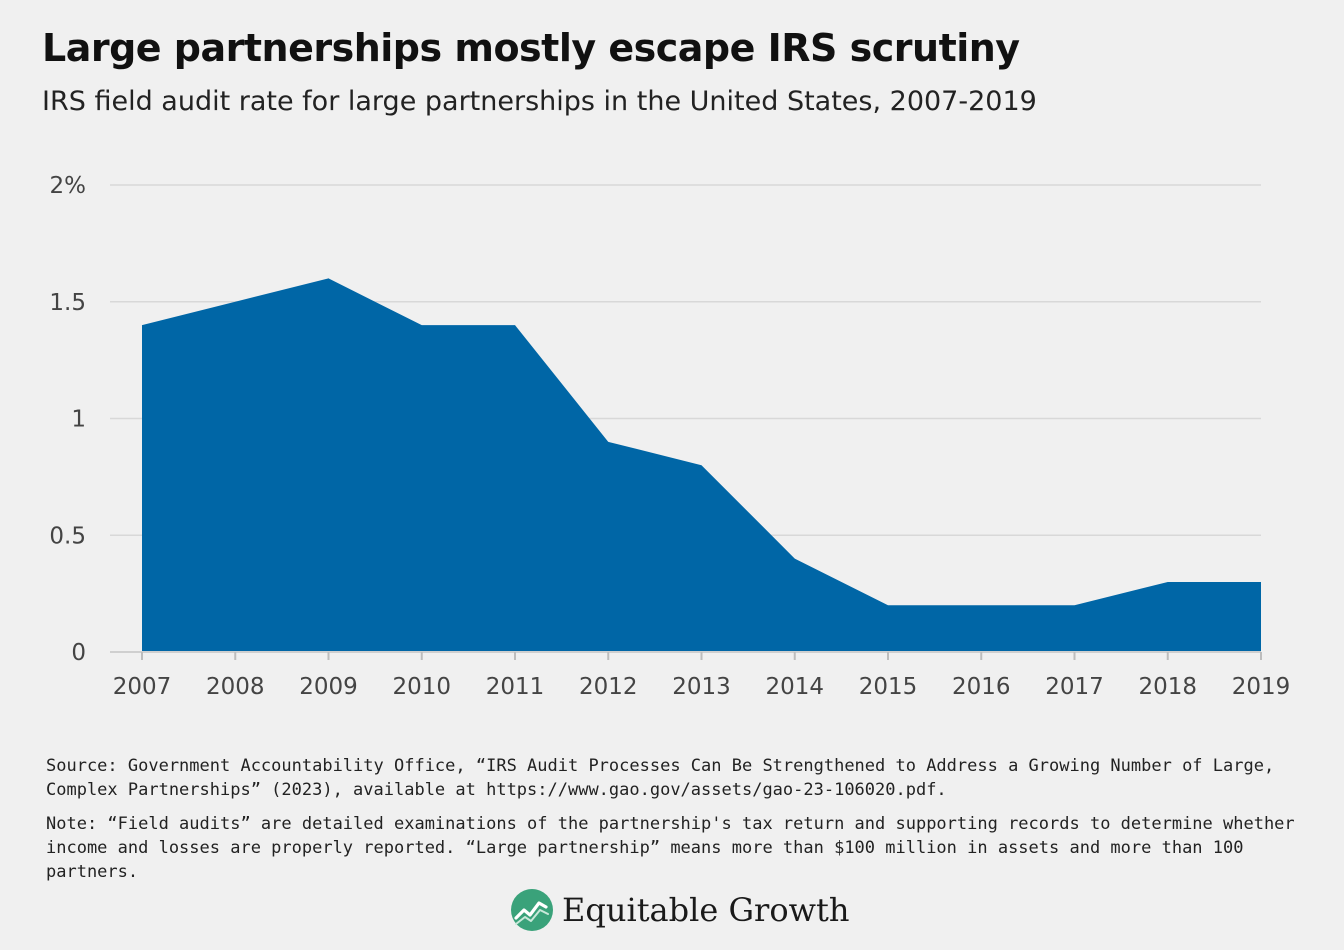  Describe the element at coordinates (67, 303) in the screenshot. I see `y-tick-label: 1.5` at that location.